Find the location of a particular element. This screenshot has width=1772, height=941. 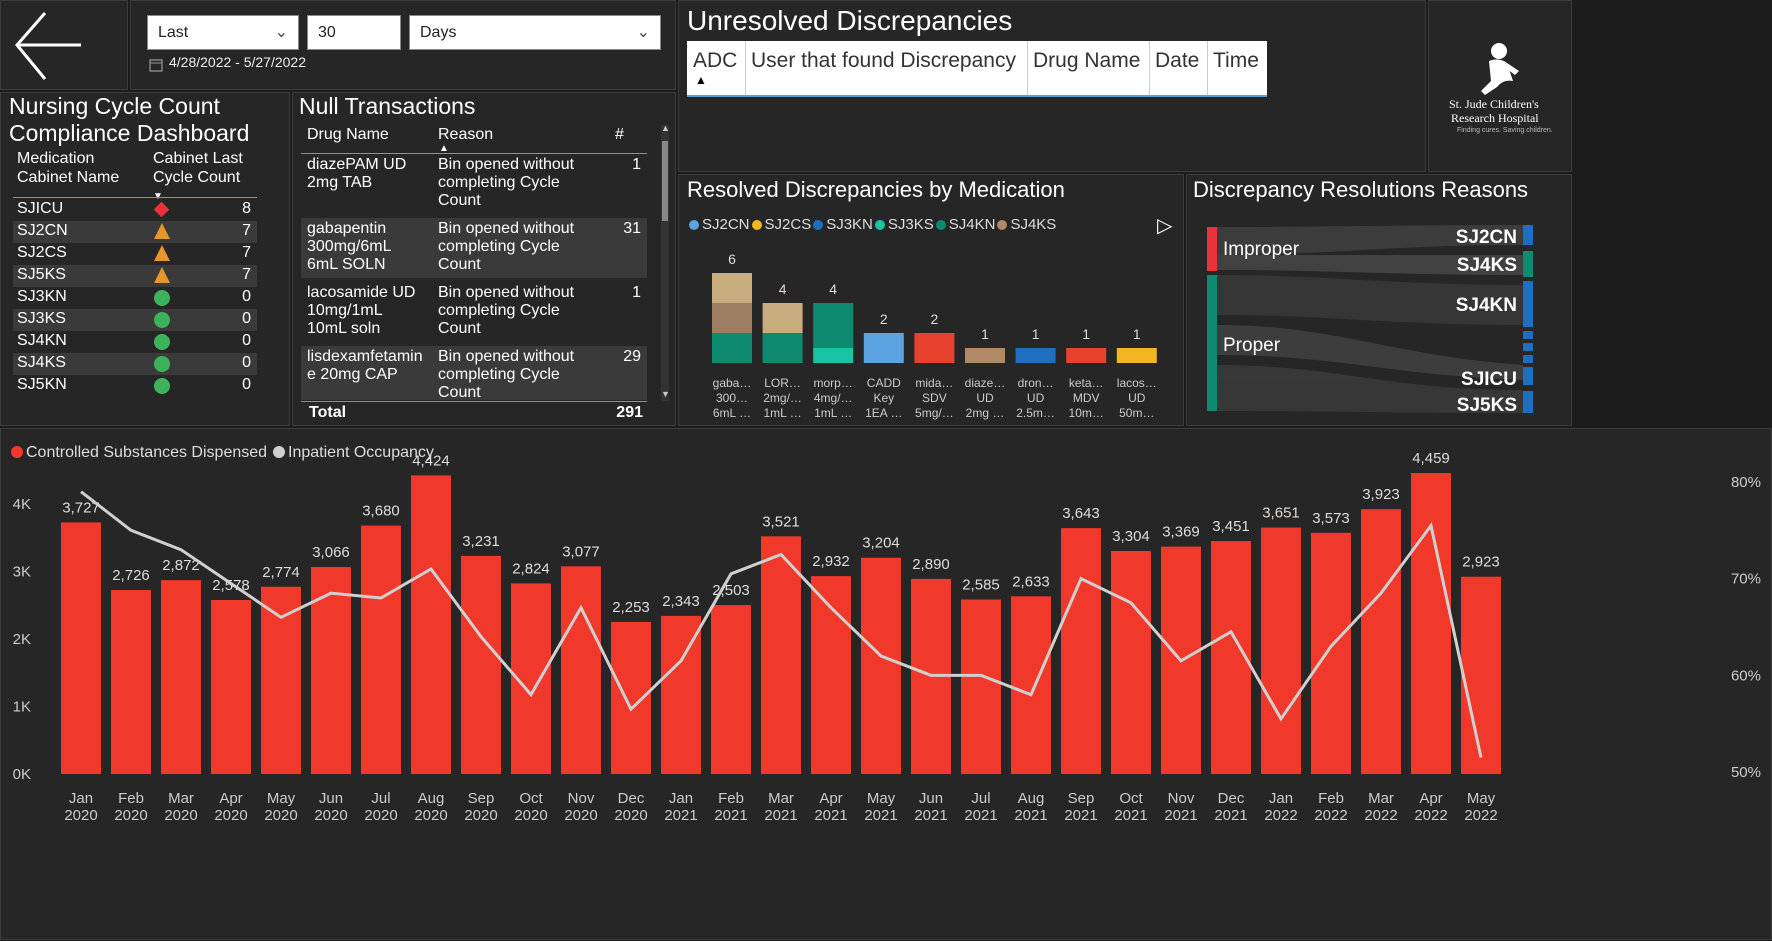

cabinet-row: SJ3KN 0 is located at coordinates (135, 298).